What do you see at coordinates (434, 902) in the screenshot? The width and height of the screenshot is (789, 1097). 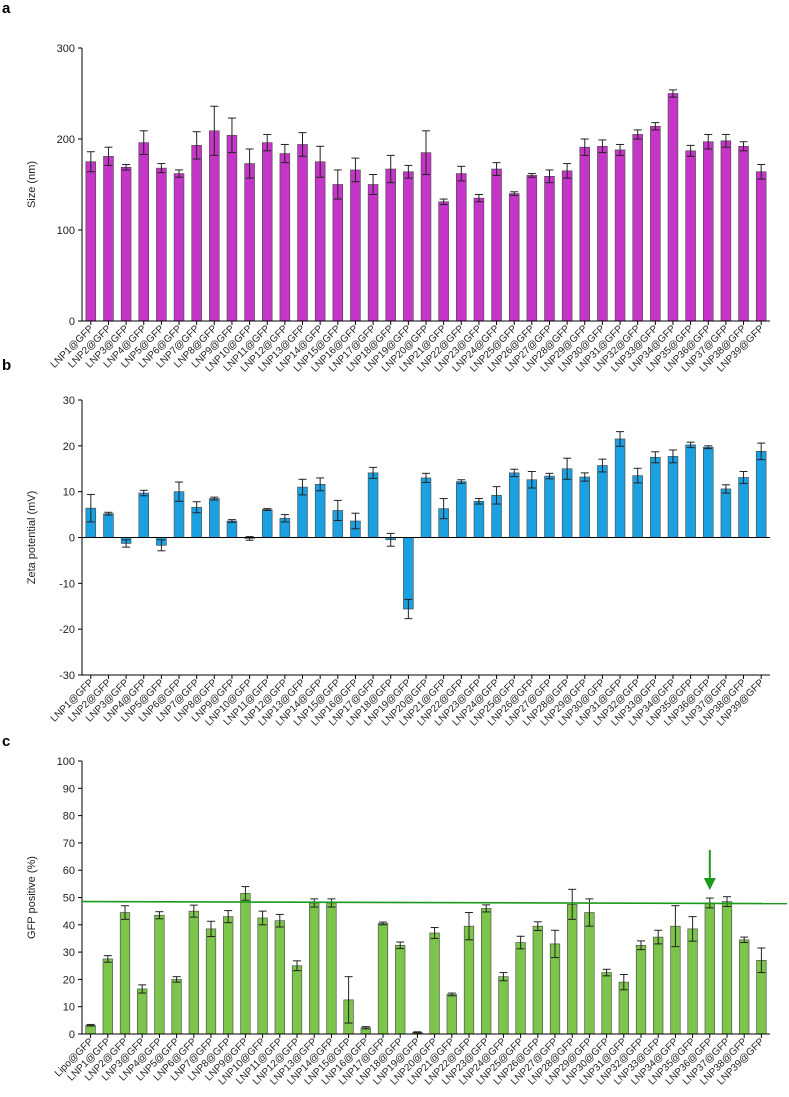 I see `reference-line` at bounding box center [434, 902].